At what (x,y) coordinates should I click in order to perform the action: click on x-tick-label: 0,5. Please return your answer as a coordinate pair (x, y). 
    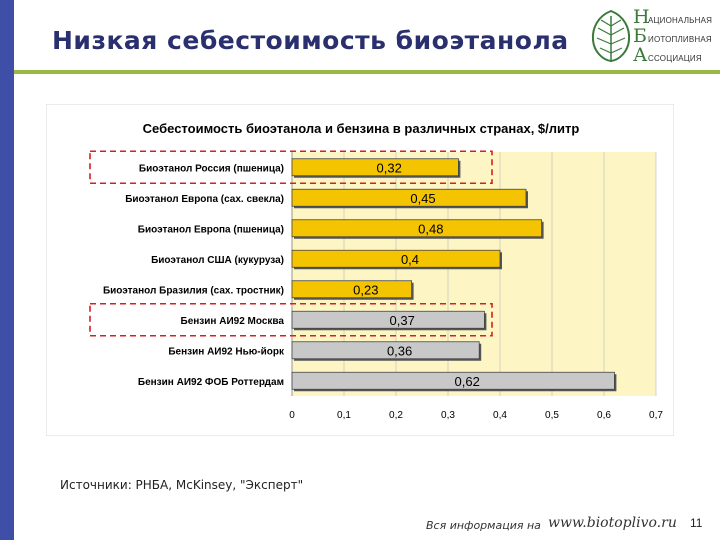
    Looking at the image, I should click on (552, 415).